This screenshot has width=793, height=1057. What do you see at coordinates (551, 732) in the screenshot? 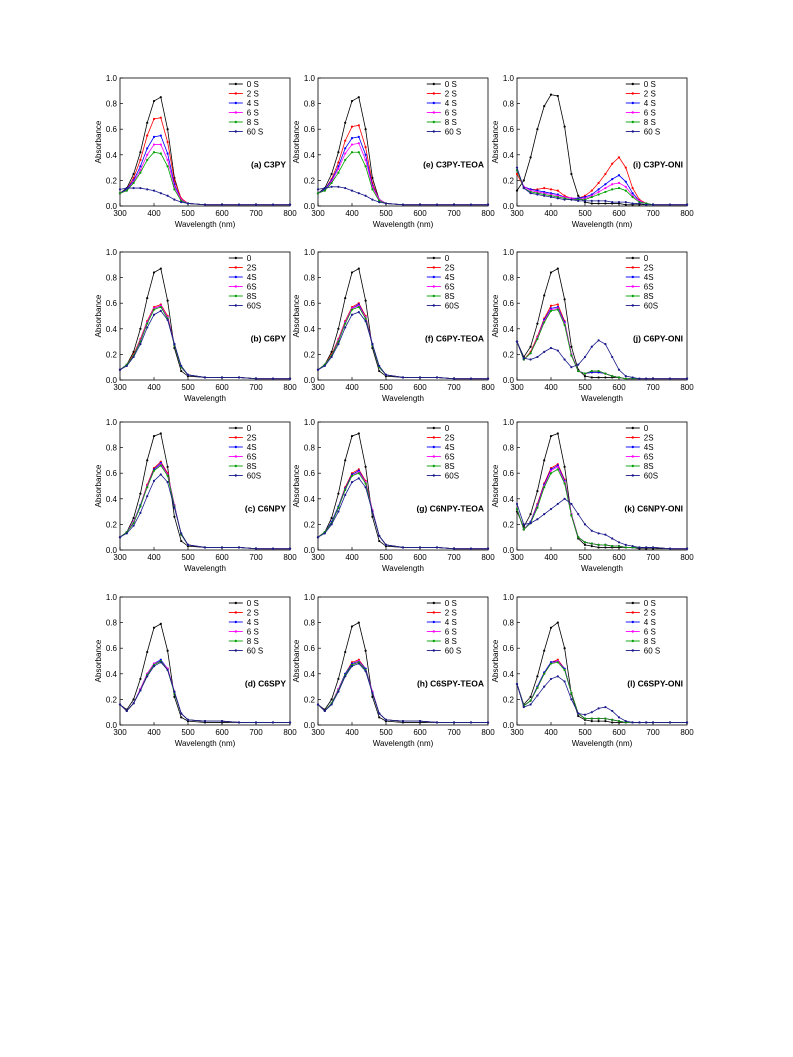
I see `x-tick-label: 400` at bounding box center [551, 732].